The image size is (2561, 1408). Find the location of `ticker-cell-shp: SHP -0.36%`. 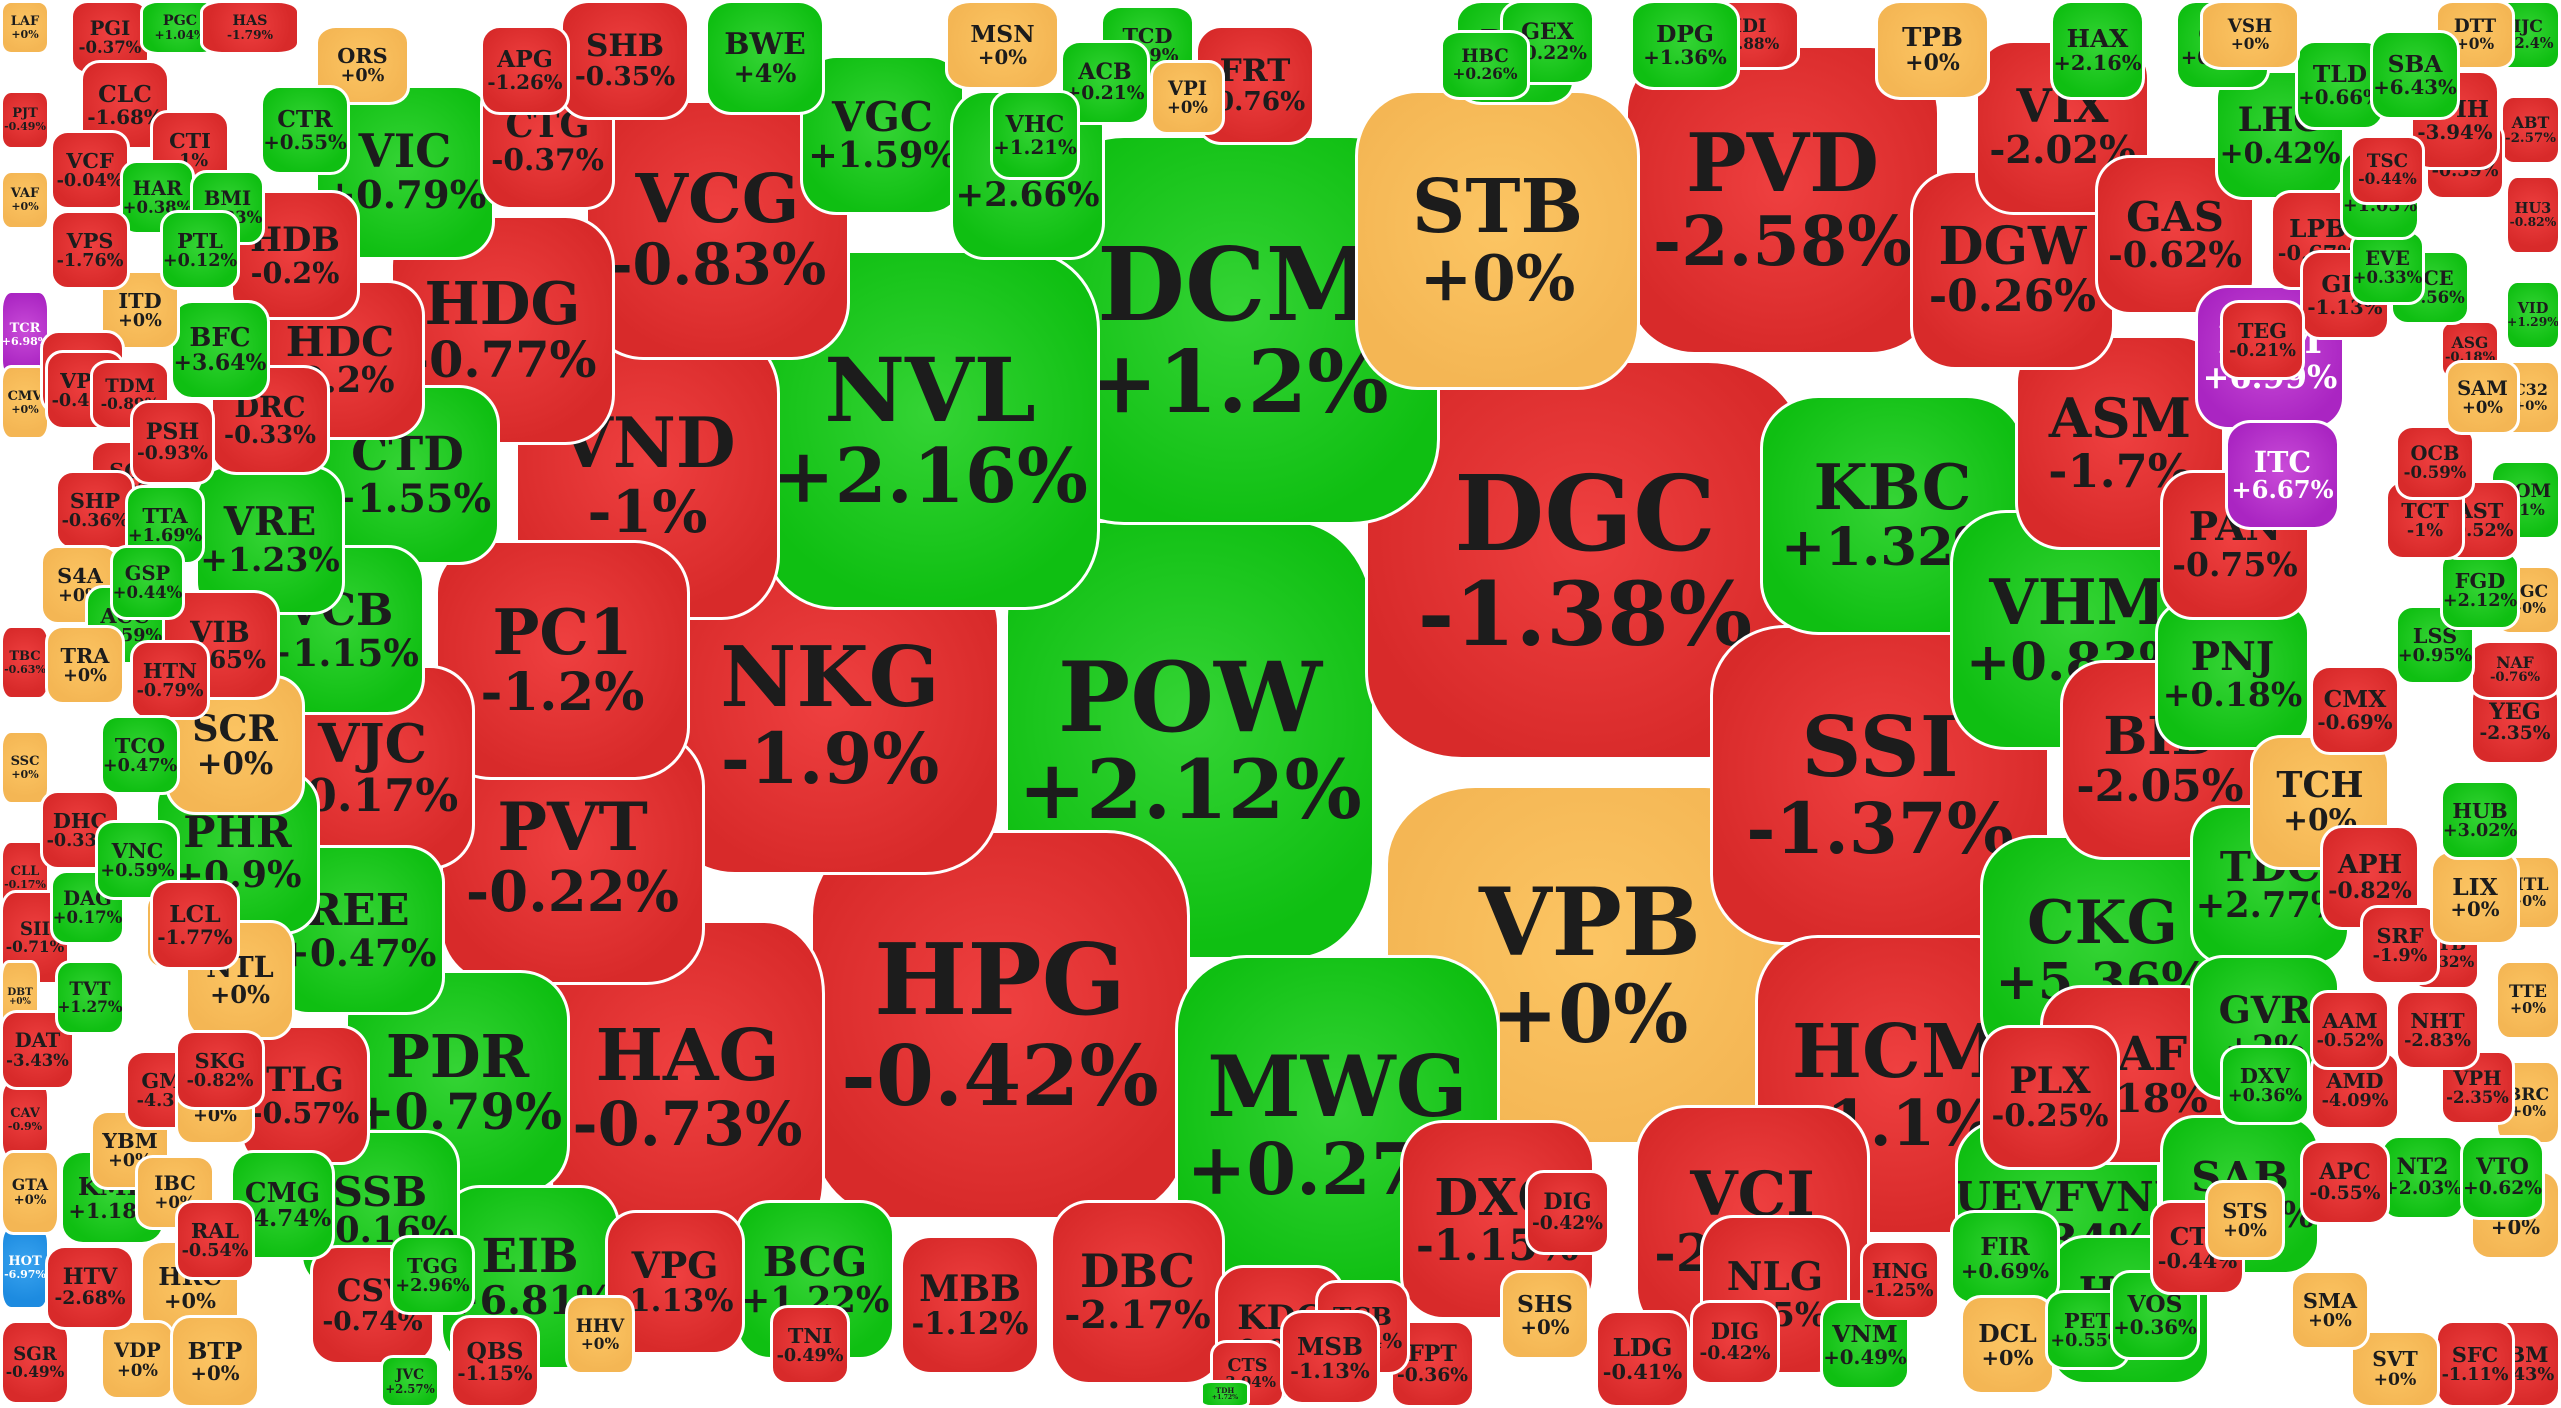

ticker-cell-shp: SHP -0.36% is located at coordinates (95, 510).